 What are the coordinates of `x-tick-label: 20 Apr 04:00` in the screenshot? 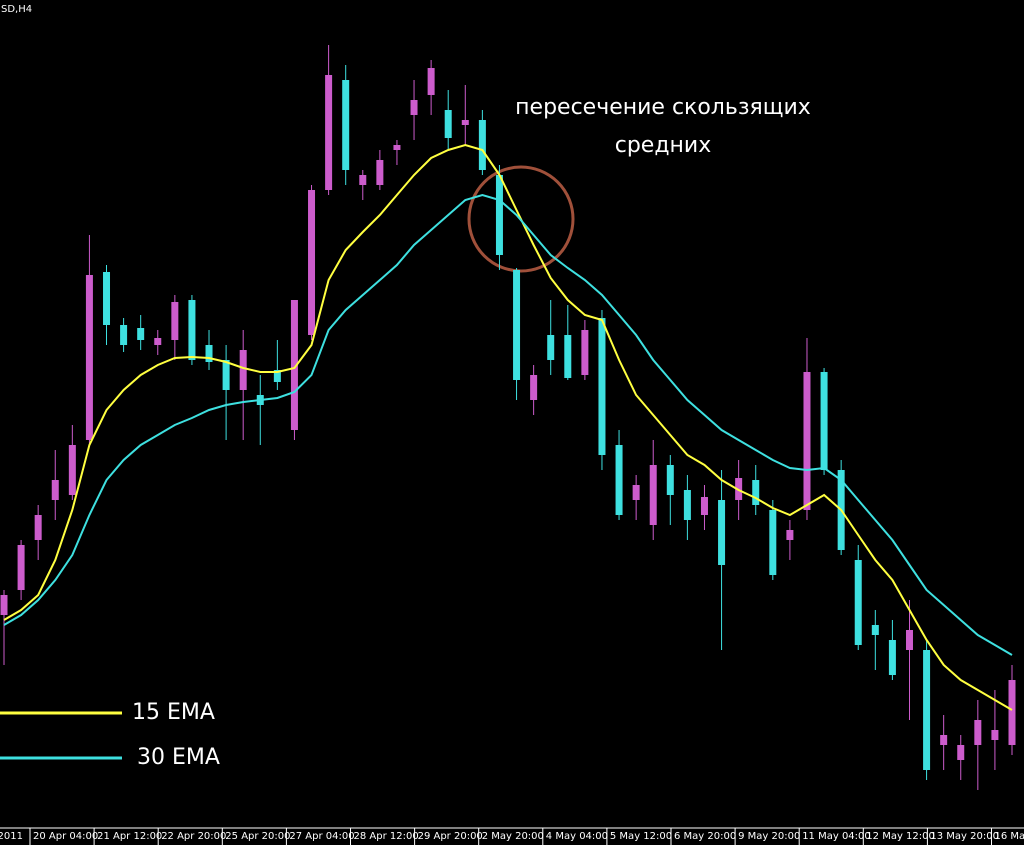 It's located at (65, 836).